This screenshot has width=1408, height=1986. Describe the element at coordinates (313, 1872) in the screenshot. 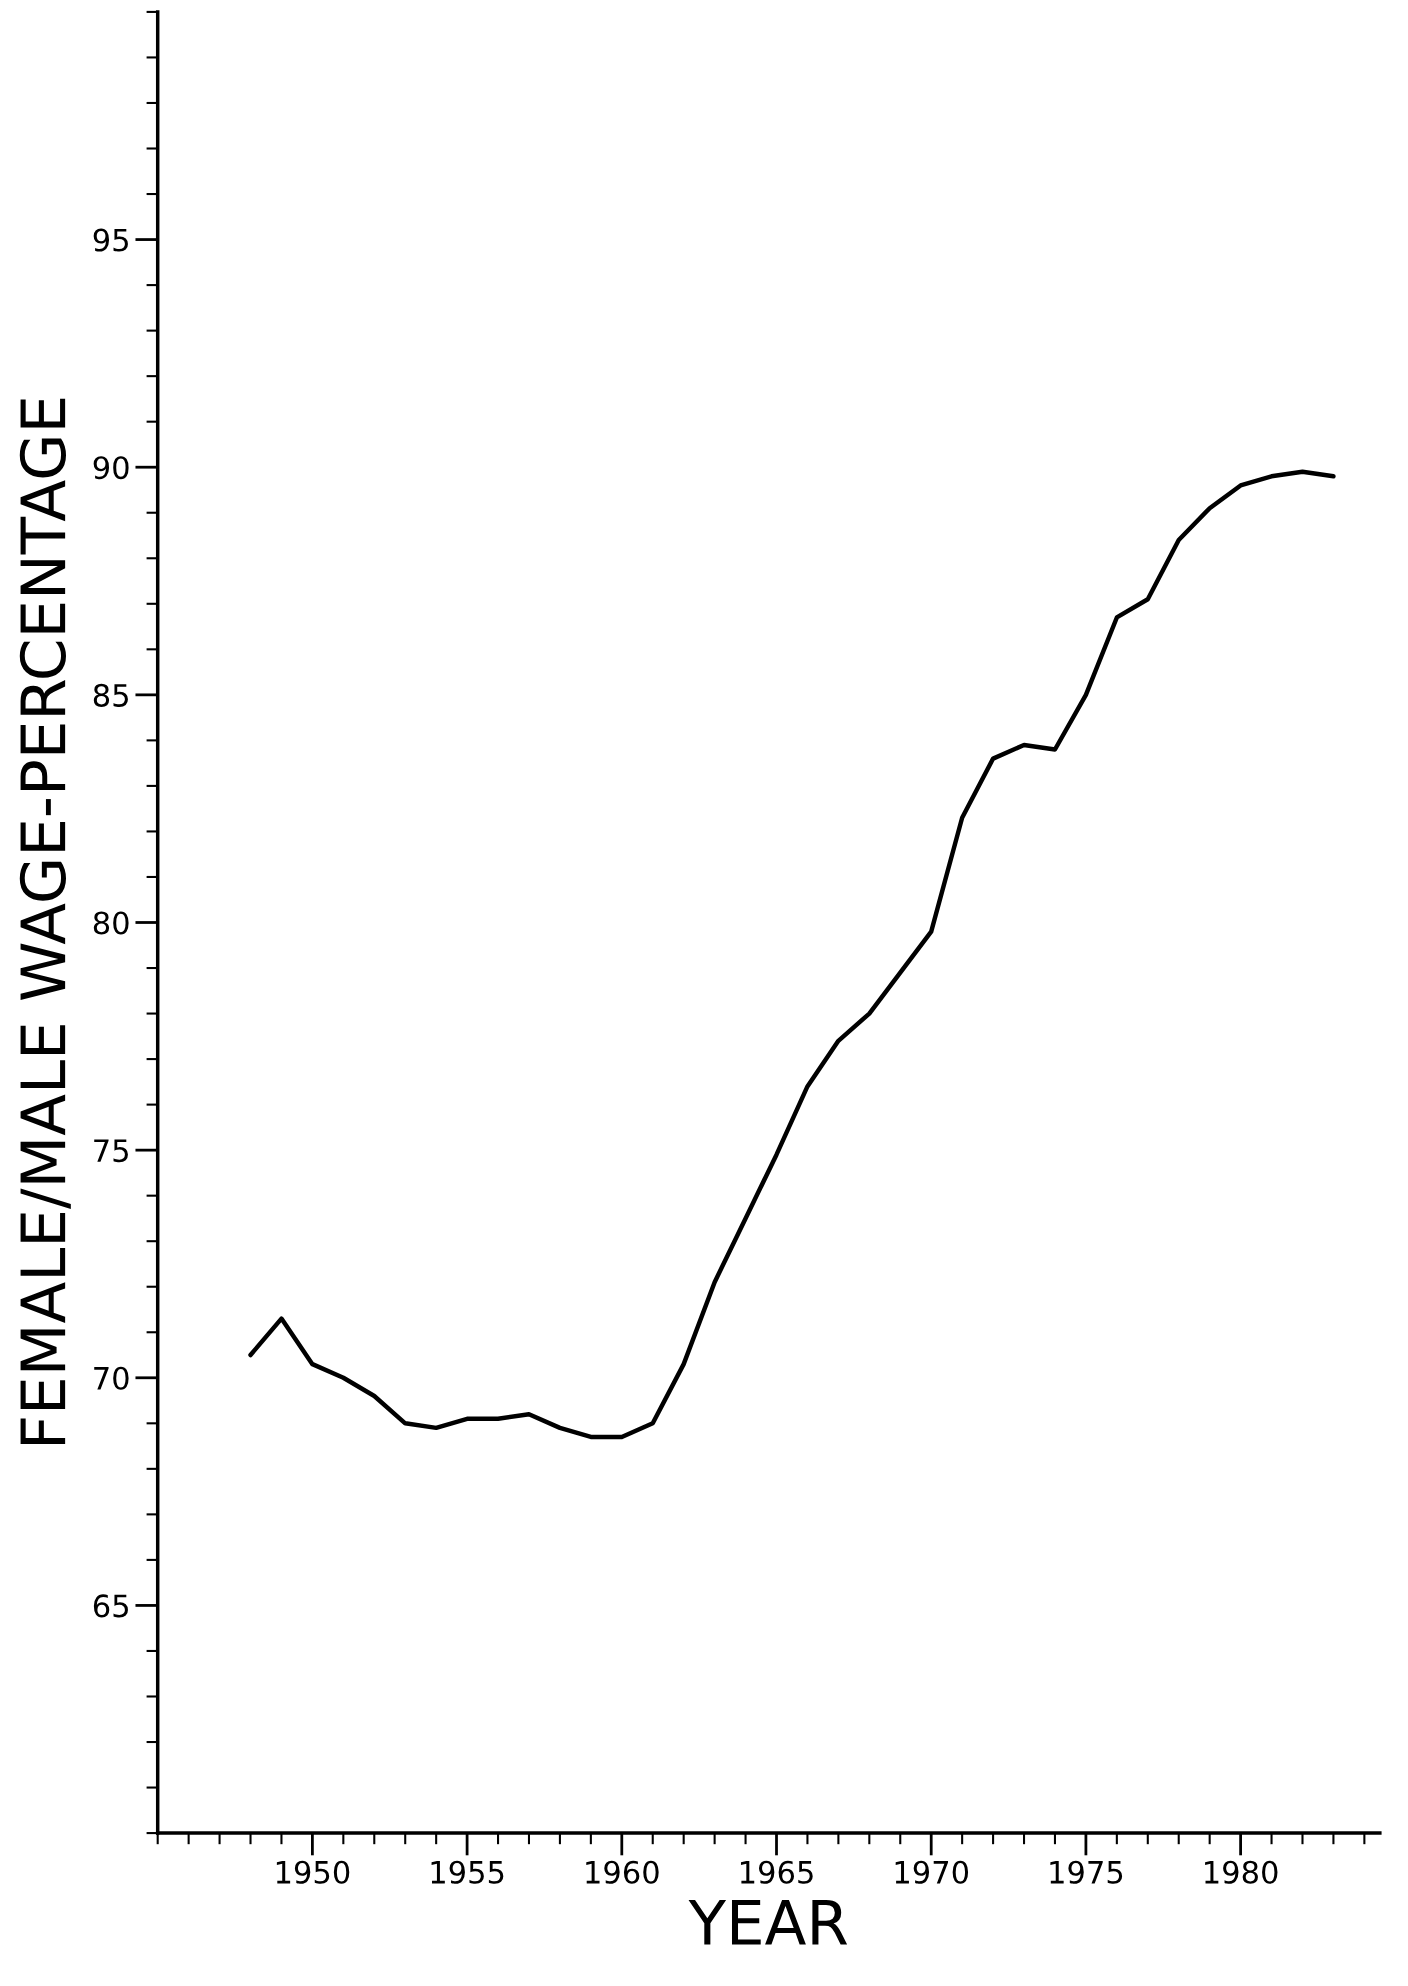

I see `x-tick-label: 1950` at that location.